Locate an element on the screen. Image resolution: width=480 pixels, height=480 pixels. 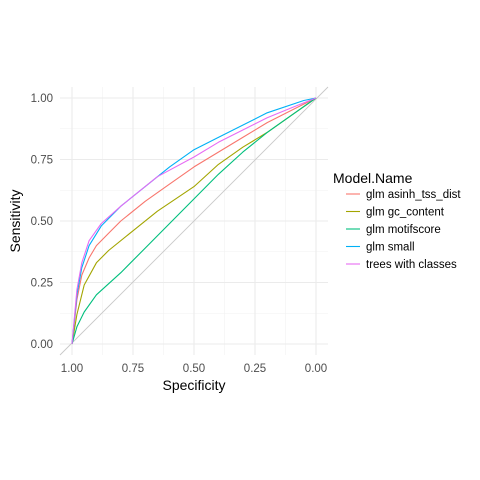
legend-label-glm-motifscore: glm motifscore is located at coordinates (403, 230).